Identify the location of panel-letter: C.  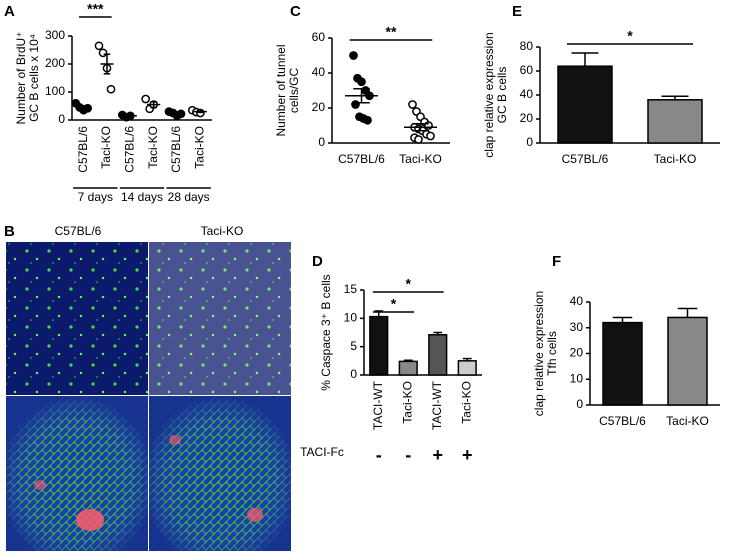
(295, 11).